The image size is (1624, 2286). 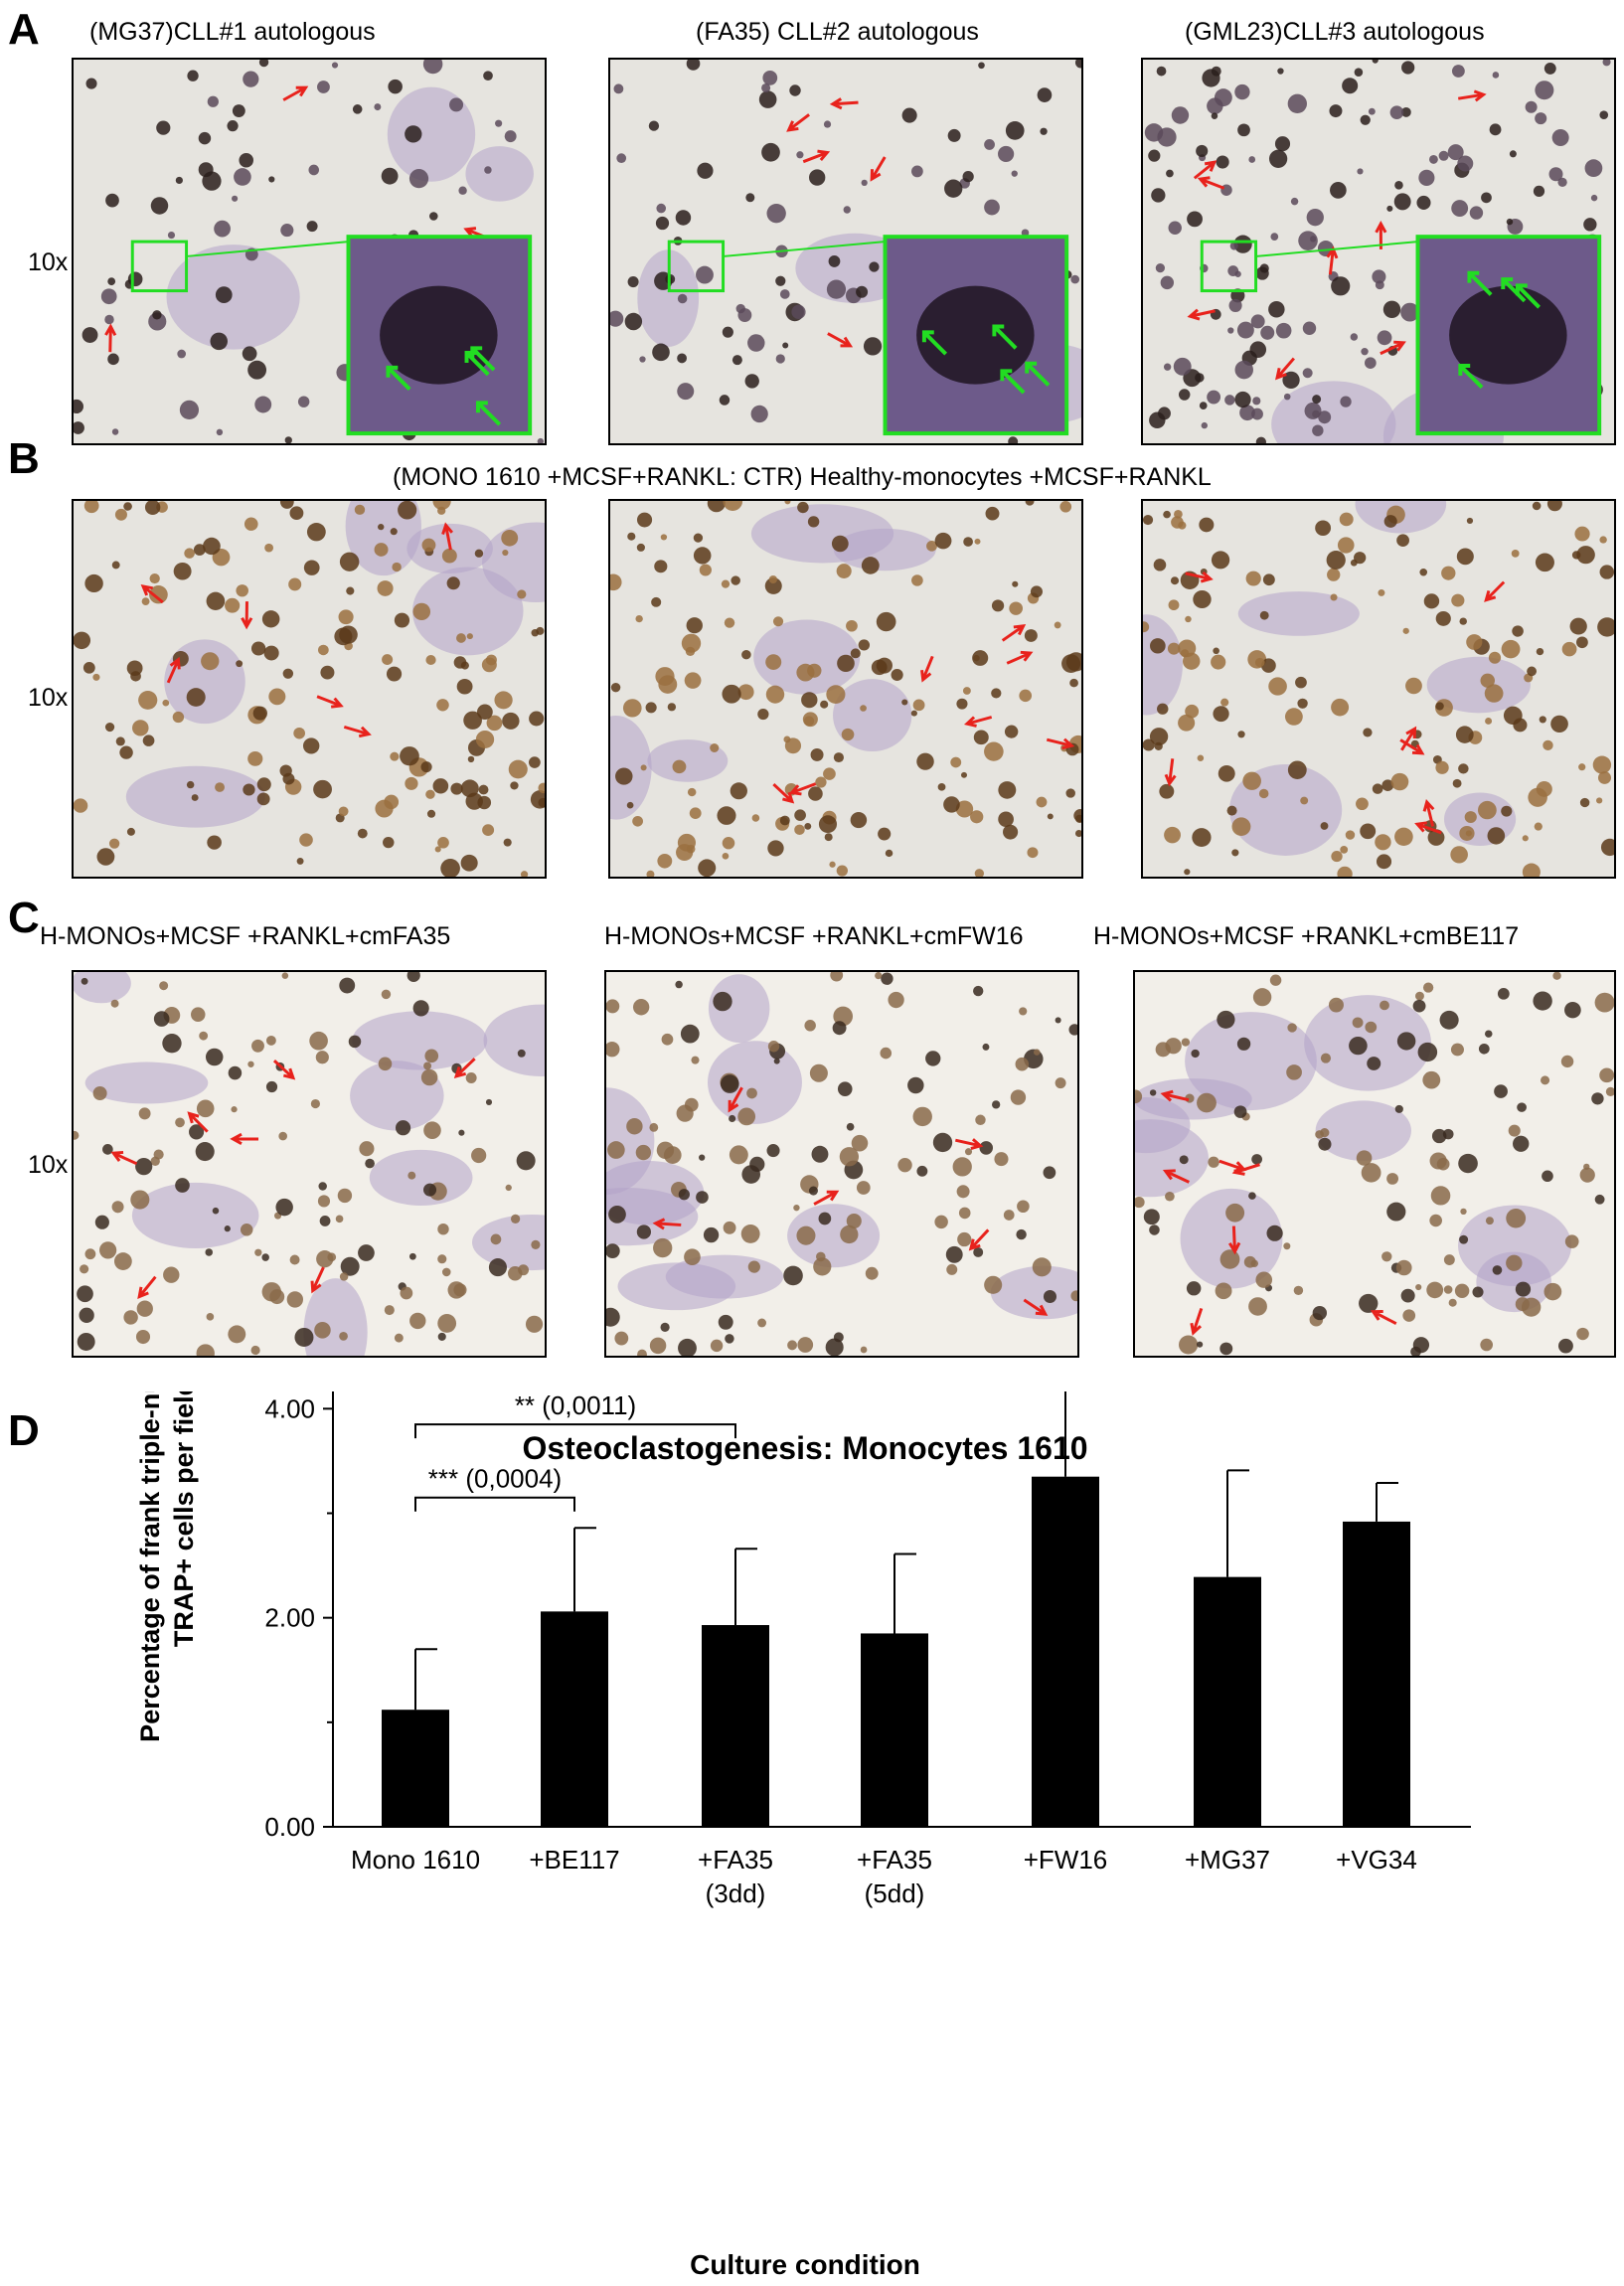 I want to click on panel-c-caption-1: H-MONOs+MCSF +RANKL+cmFA35, so click(x=245, y=936).